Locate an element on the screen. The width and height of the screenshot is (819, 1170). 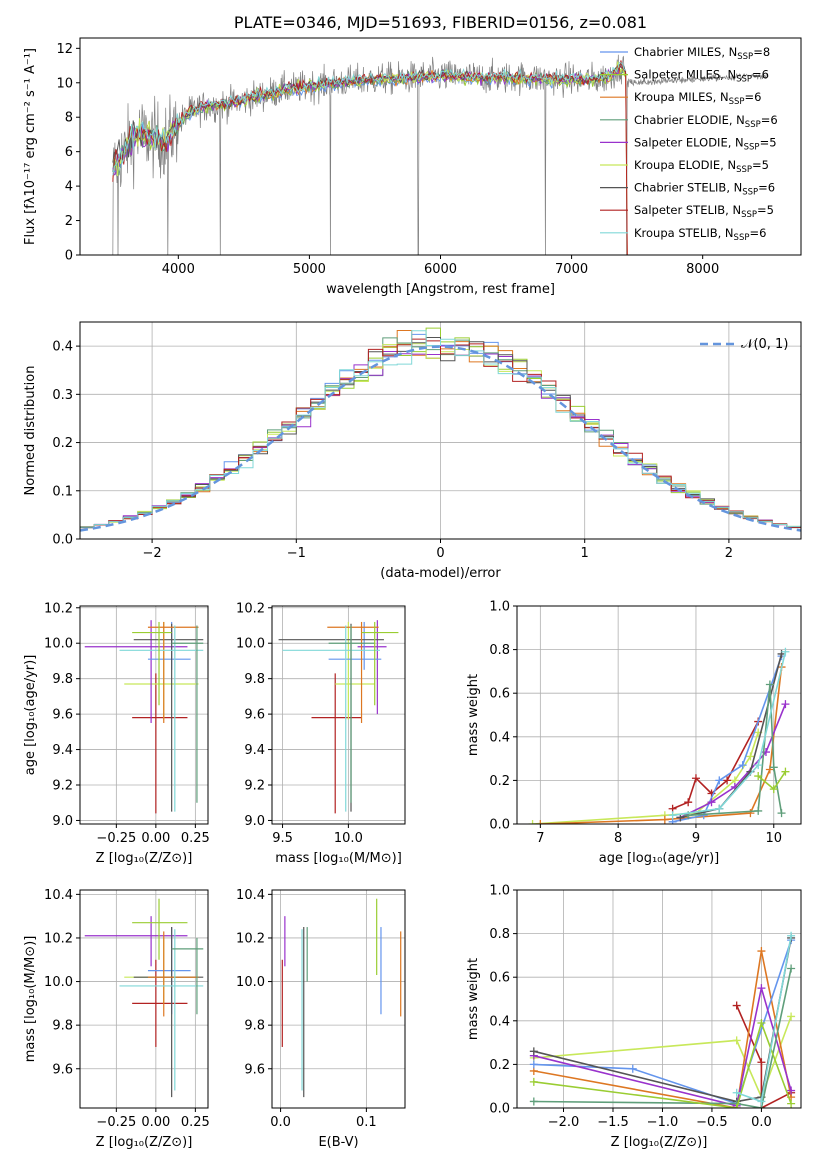
y-tick-label: 9.0 is located at coordinates (254, 821).